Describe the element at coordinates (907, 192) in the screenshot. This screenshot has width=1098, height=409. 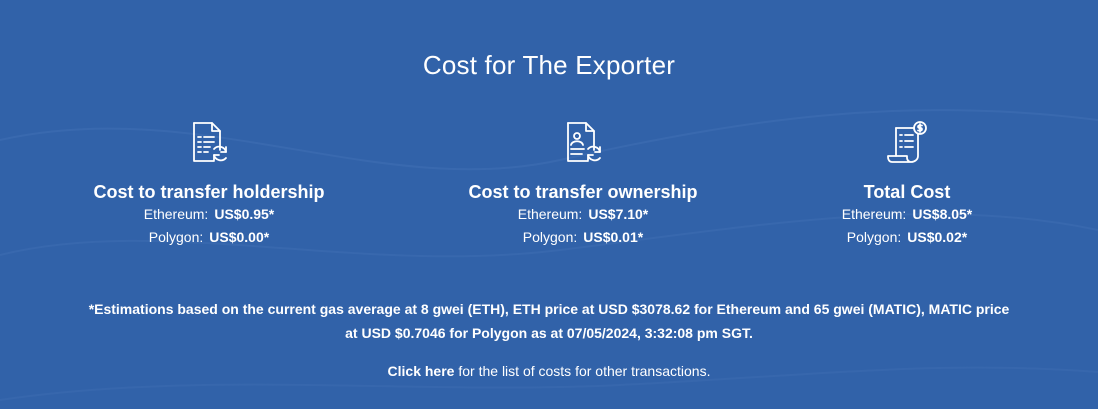
I see `card-title: Total Cost` at that location.